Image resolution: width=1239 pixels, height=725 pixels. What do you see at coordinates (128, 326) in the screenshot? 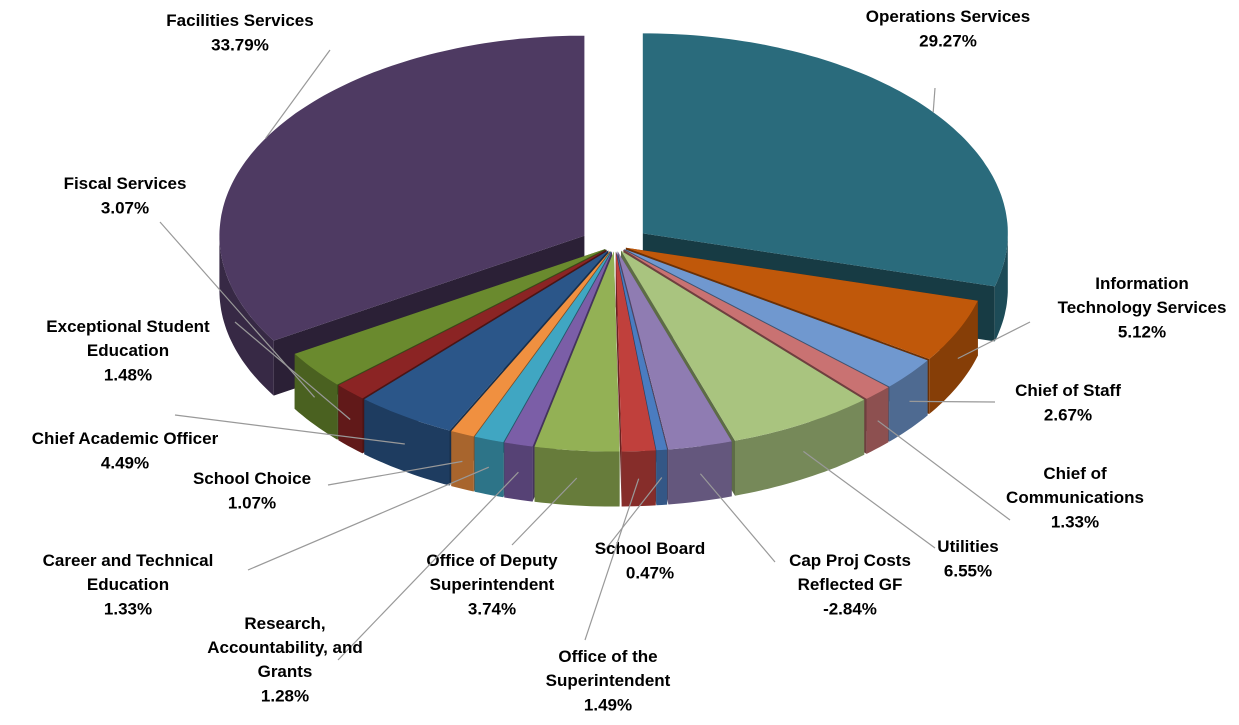
I see `label-line: Exceptional Student` at bounding box center [128, 326].